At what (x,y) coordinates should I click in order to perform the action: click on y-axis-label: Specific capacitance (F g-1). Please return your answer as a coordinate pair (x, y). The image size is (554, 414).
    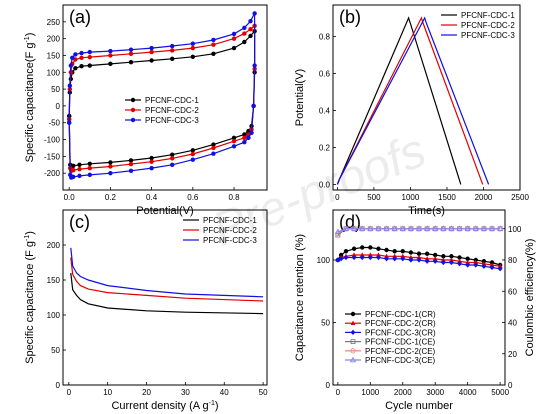
    Looking at the image, I should click on (30, 297).